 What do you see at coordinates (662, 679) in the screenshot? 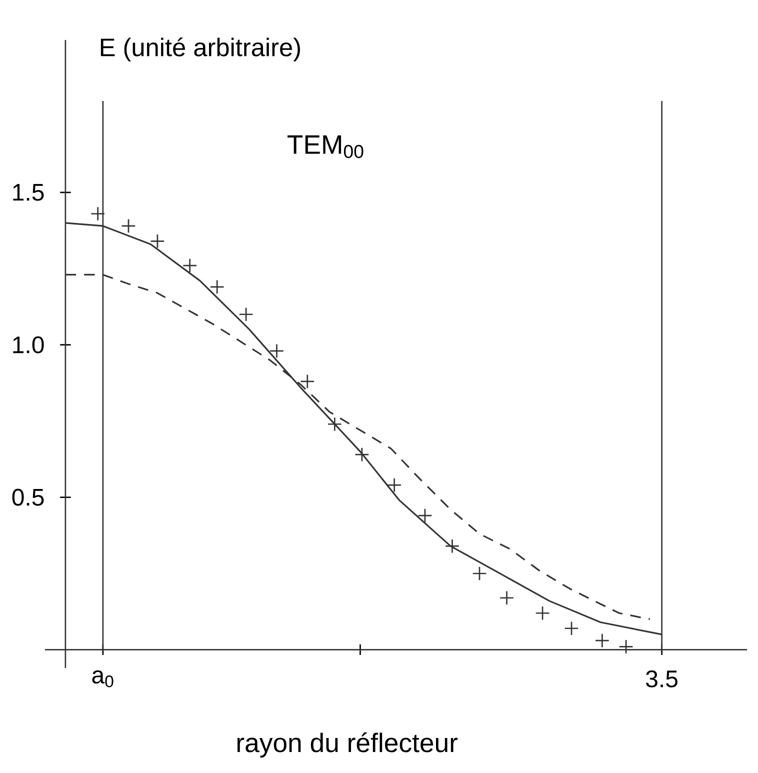
I see `x-tick-label: 3.5` at bounding box center [662, 679].